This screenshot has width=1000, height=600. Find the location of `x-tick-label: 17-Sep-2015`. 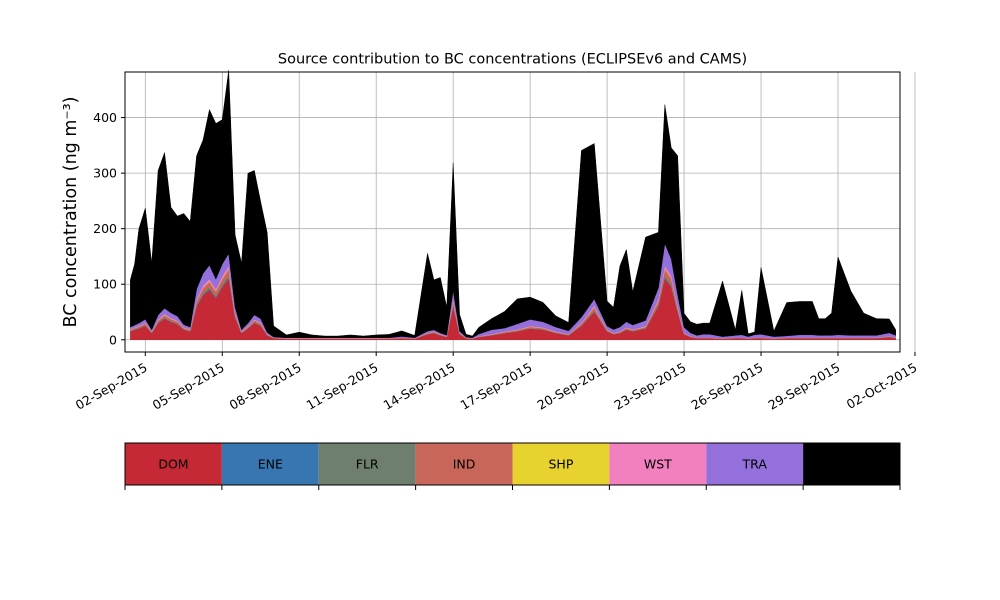

x-tick-label: 17-Sep-2015 is located at coordinates (496, 386).